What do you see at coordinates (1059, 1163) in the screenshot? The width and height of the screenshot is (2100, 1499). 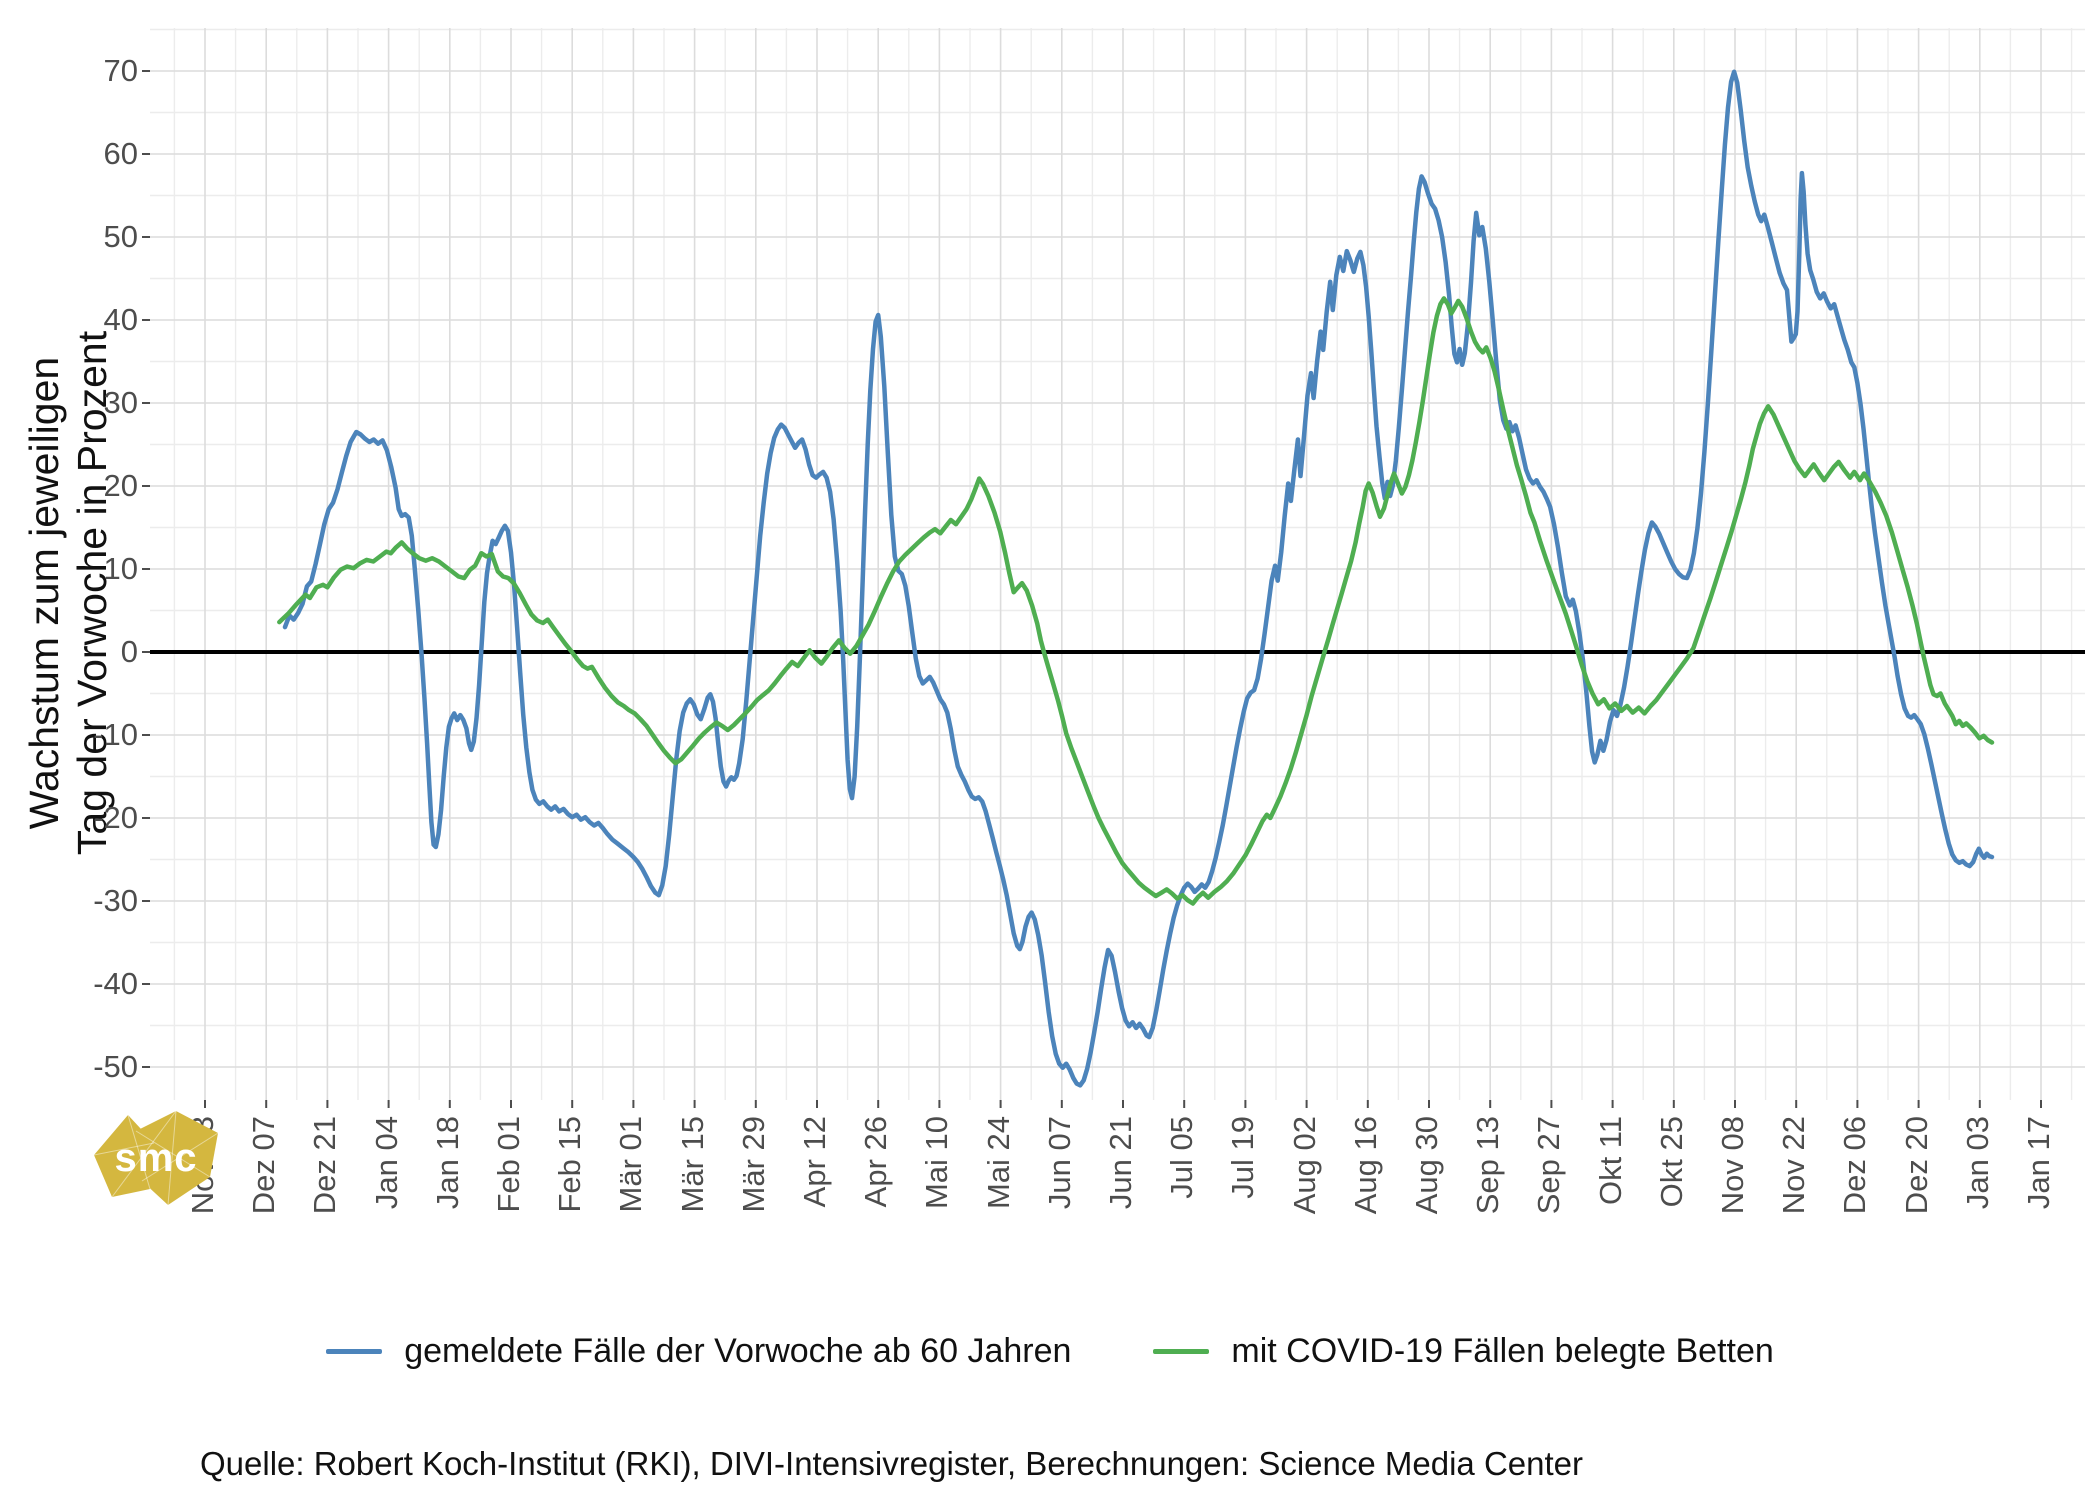 I see `x-tick-label: Jun 07` at bounding box center [1059, 1163].